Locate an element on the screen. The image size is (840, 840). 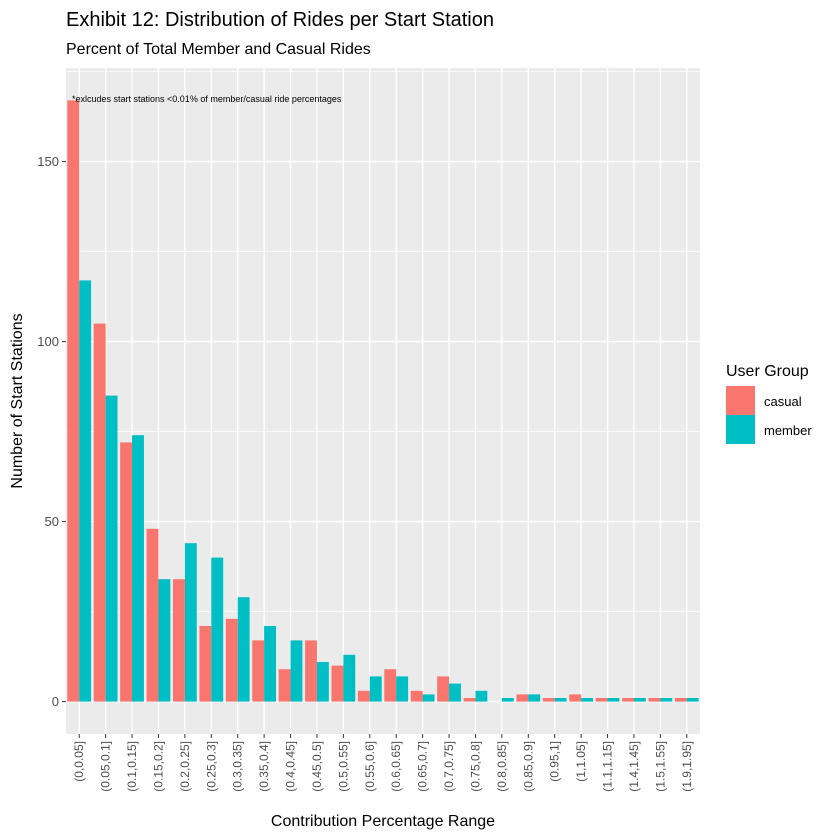
x-tick-label: (0.65,0.7] is located at coordinates (423, 766).